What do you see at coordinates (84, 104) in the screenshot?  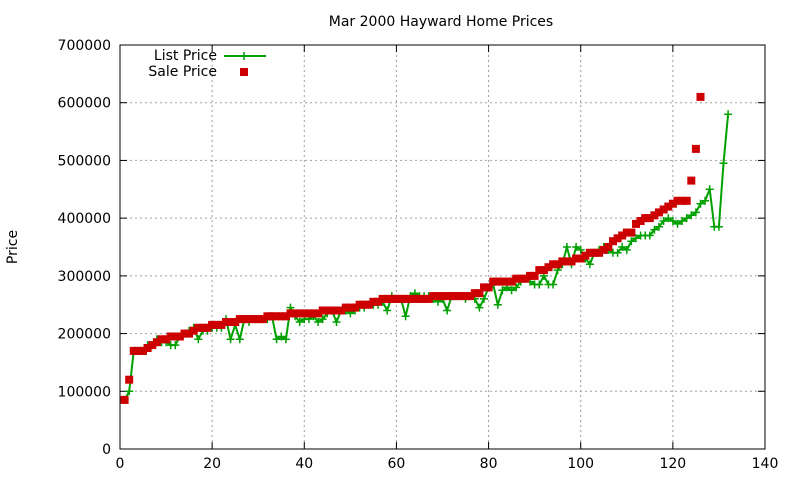 I see `y-tick-label: 600000` at bounding box center [84, 104].